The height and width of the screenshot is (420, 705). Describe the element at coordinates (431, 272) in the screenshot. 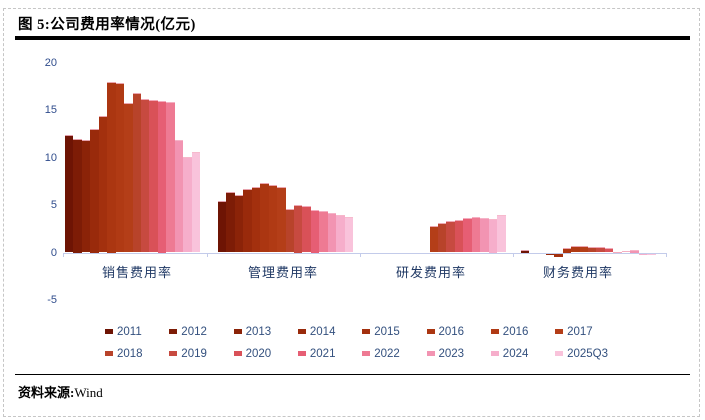

I see `category-label-研发费用率: 研发费用率` at that location.